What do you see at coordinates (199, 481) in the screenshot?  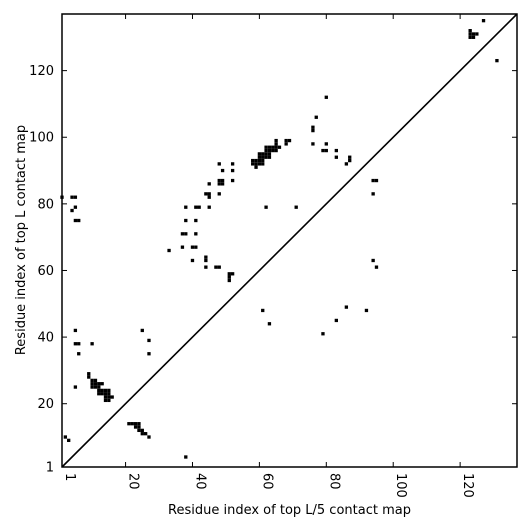 I see `x-tick-label: 40` at bounding box center [199, 481].